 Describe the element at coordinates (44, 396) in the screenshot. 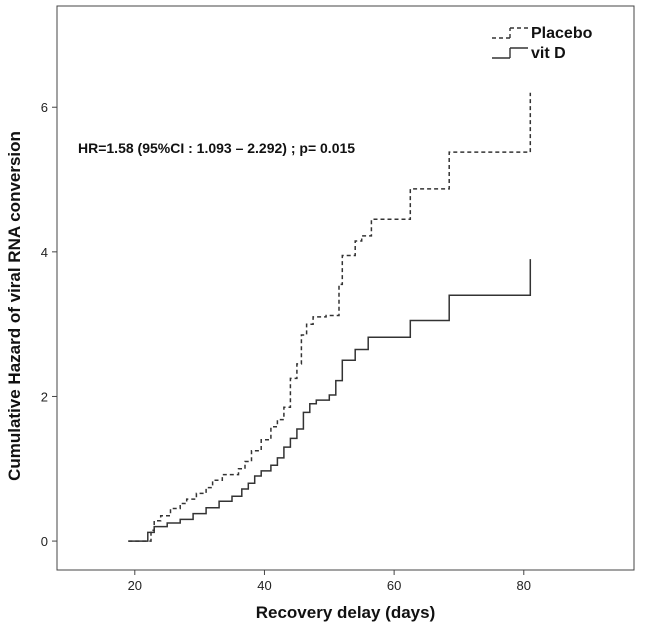

I see `y-tick-label: 2` at that location.